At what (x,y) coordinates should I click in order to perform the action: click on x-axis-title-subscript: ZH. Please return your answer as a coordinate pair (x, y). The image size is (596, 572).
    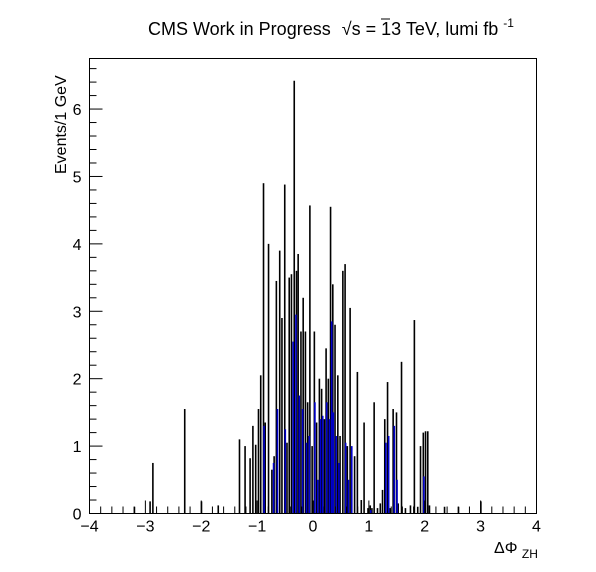
    Looking at the image, I should click on (530, 554).